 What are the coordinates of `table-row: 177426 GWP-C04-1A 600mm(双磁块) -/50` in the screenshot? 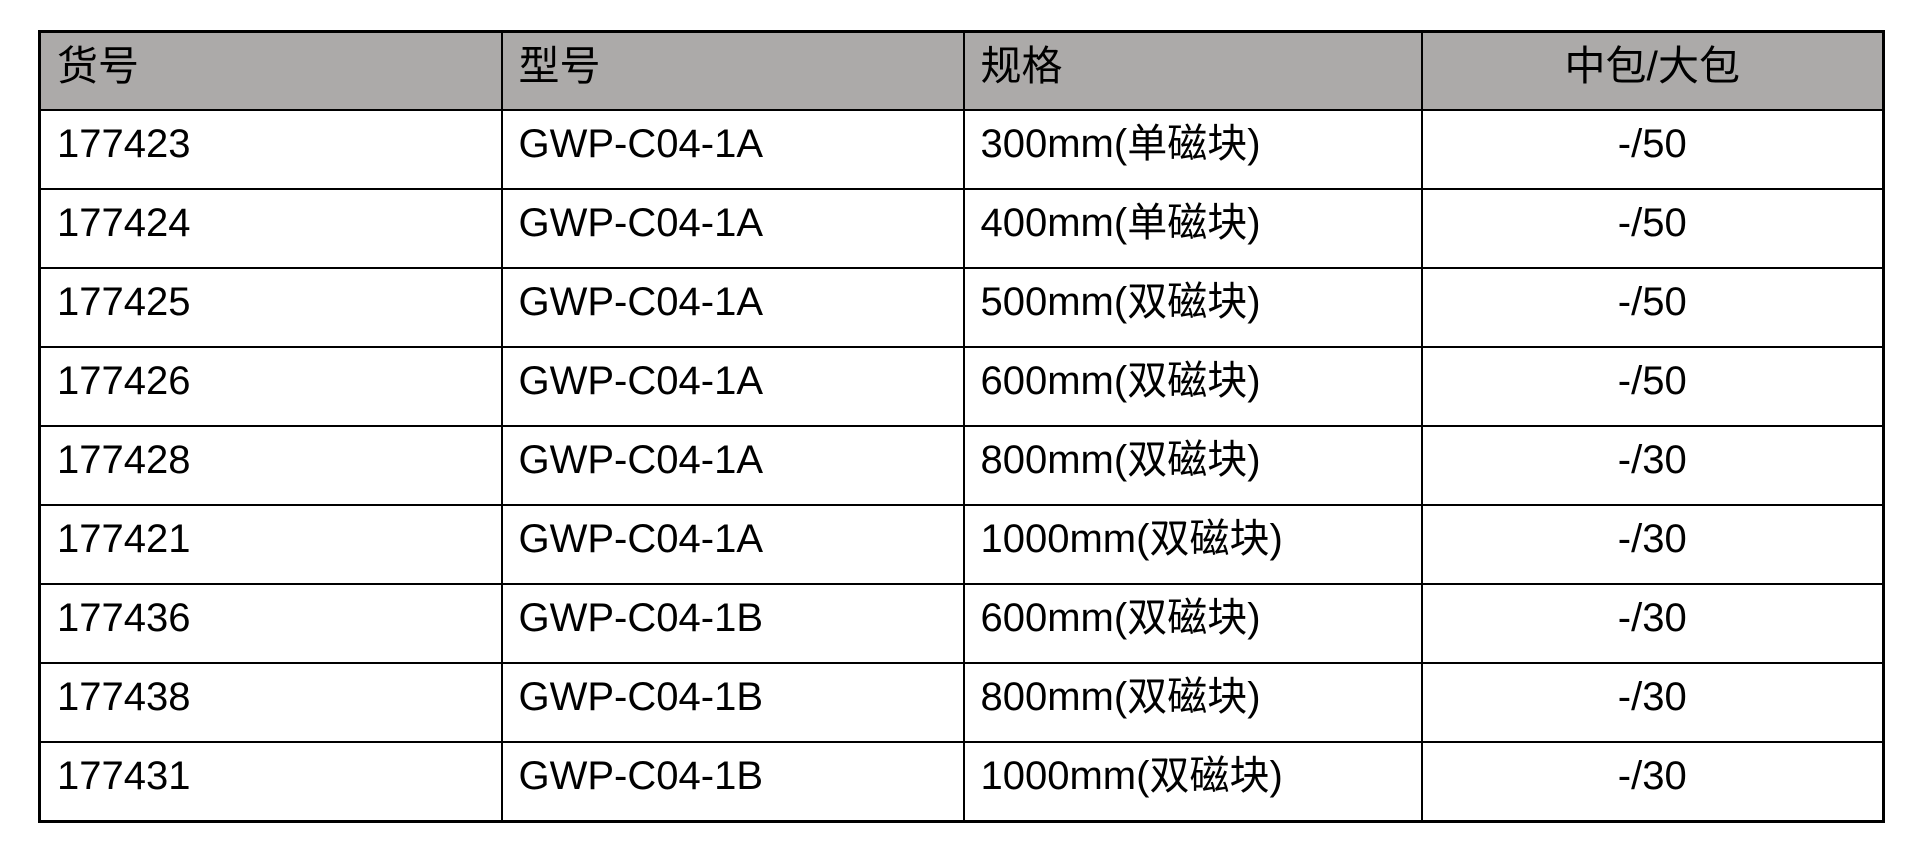 It's located at (961, 386).